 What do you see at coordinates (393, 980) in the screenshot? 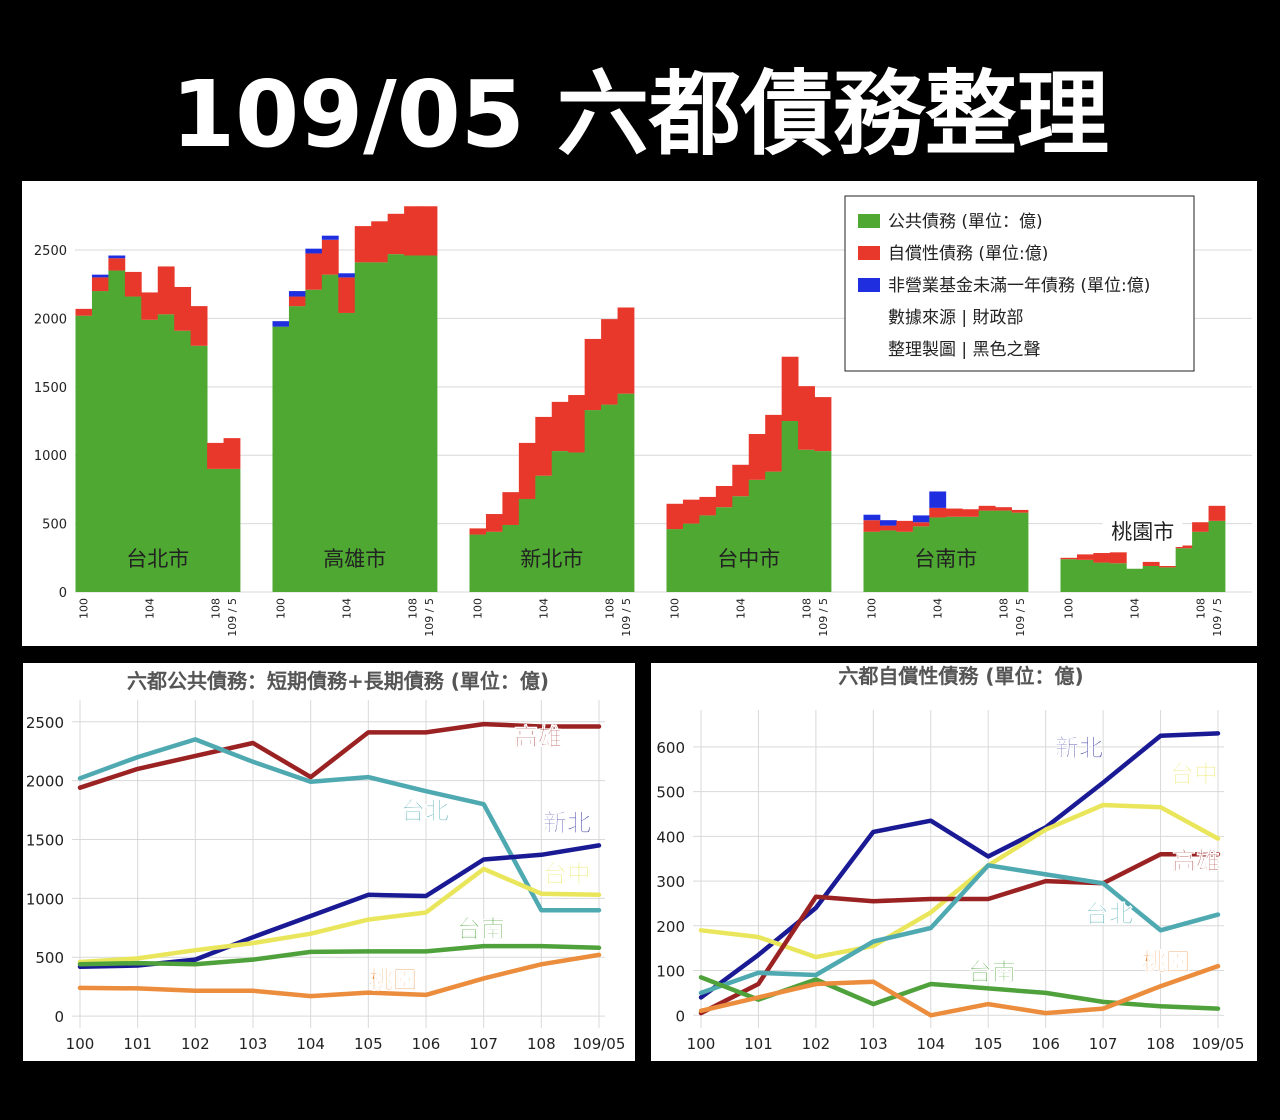
I see `series-label: 桃園` at bounding box center [393, 980].